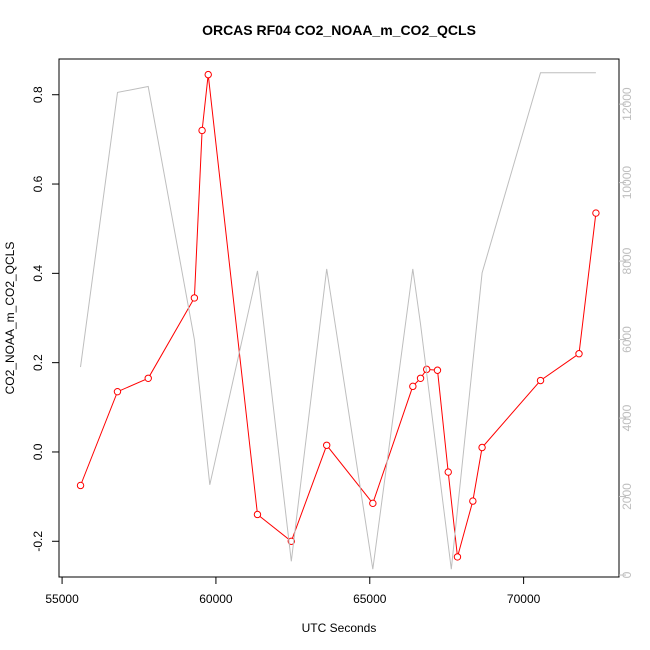  I want to click on y2-tick-label: 10000, so click(627, 183).